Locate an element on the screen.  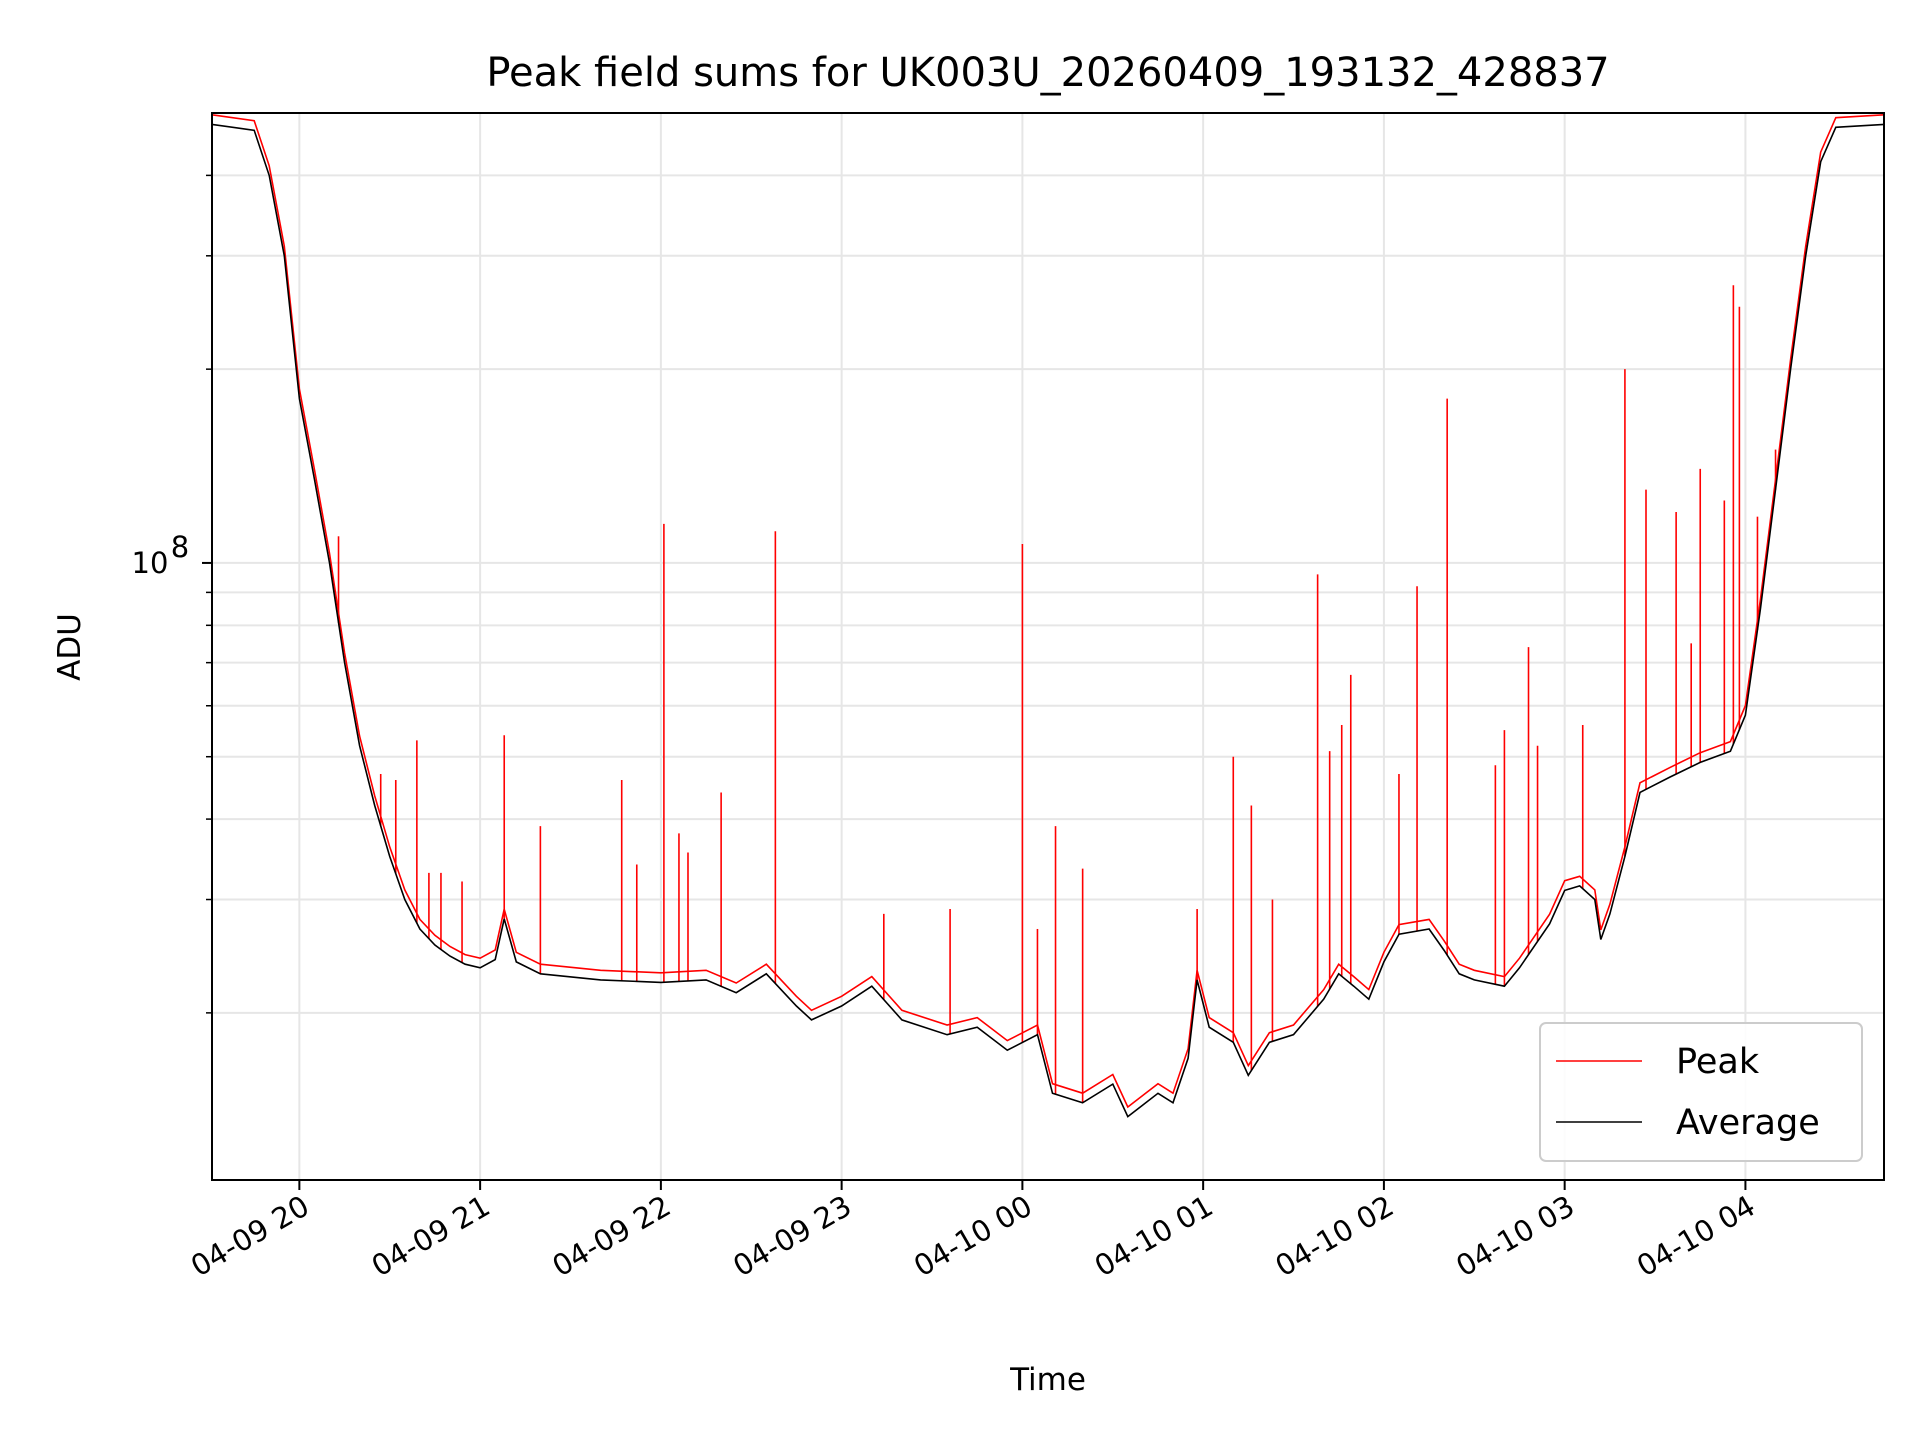
y-axis-ticks: 10 8 is located at coordinates (172, 594).